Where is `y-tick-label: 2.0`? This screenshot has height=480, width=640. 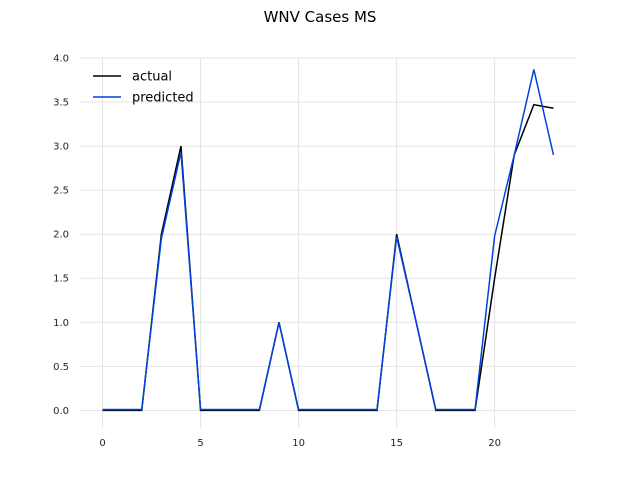
y-tick-label: 2.0 is located at coordinates (61, 235).